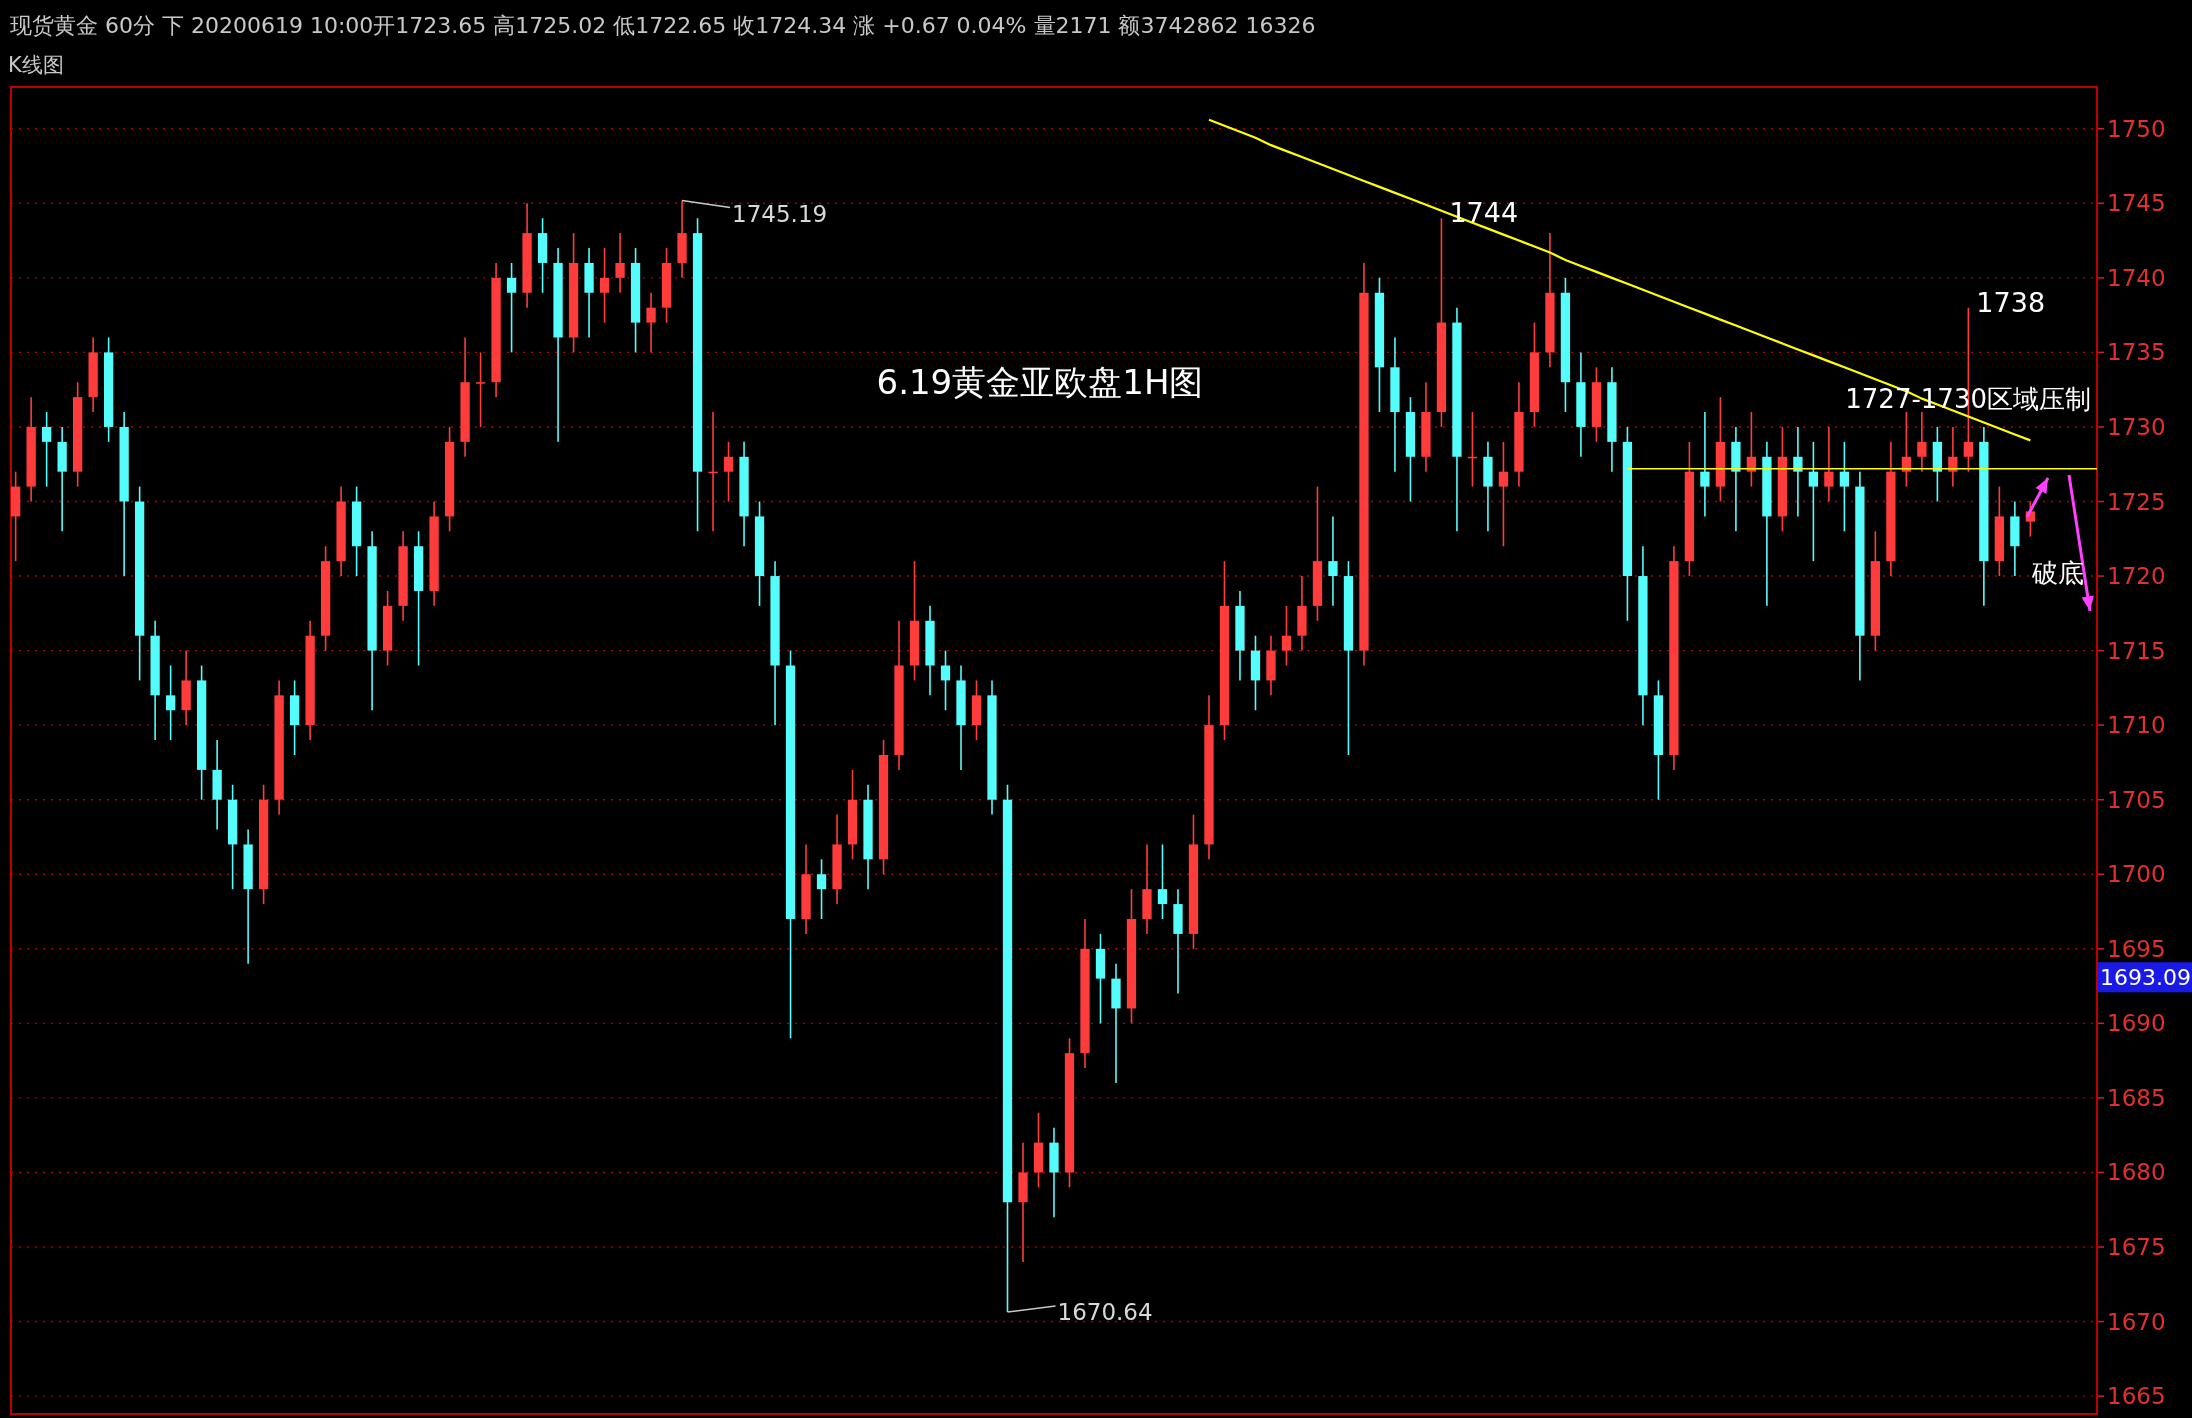  What do you see at coordinates (2136, 203) in the screenshot?
I see `ytick: 1745` at bounding box center [2136, 203].